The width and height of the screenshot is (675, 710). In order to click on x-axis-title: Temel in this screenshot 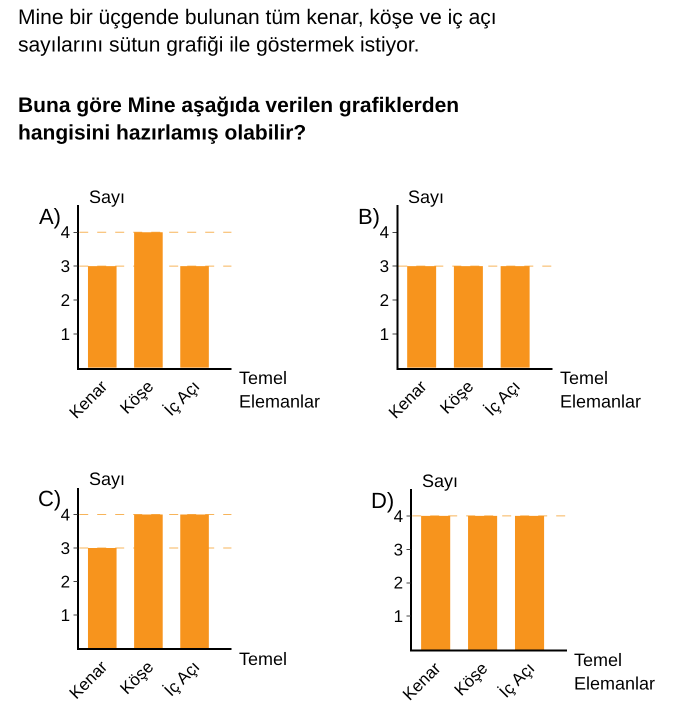, I will do `click(263, 659)`.